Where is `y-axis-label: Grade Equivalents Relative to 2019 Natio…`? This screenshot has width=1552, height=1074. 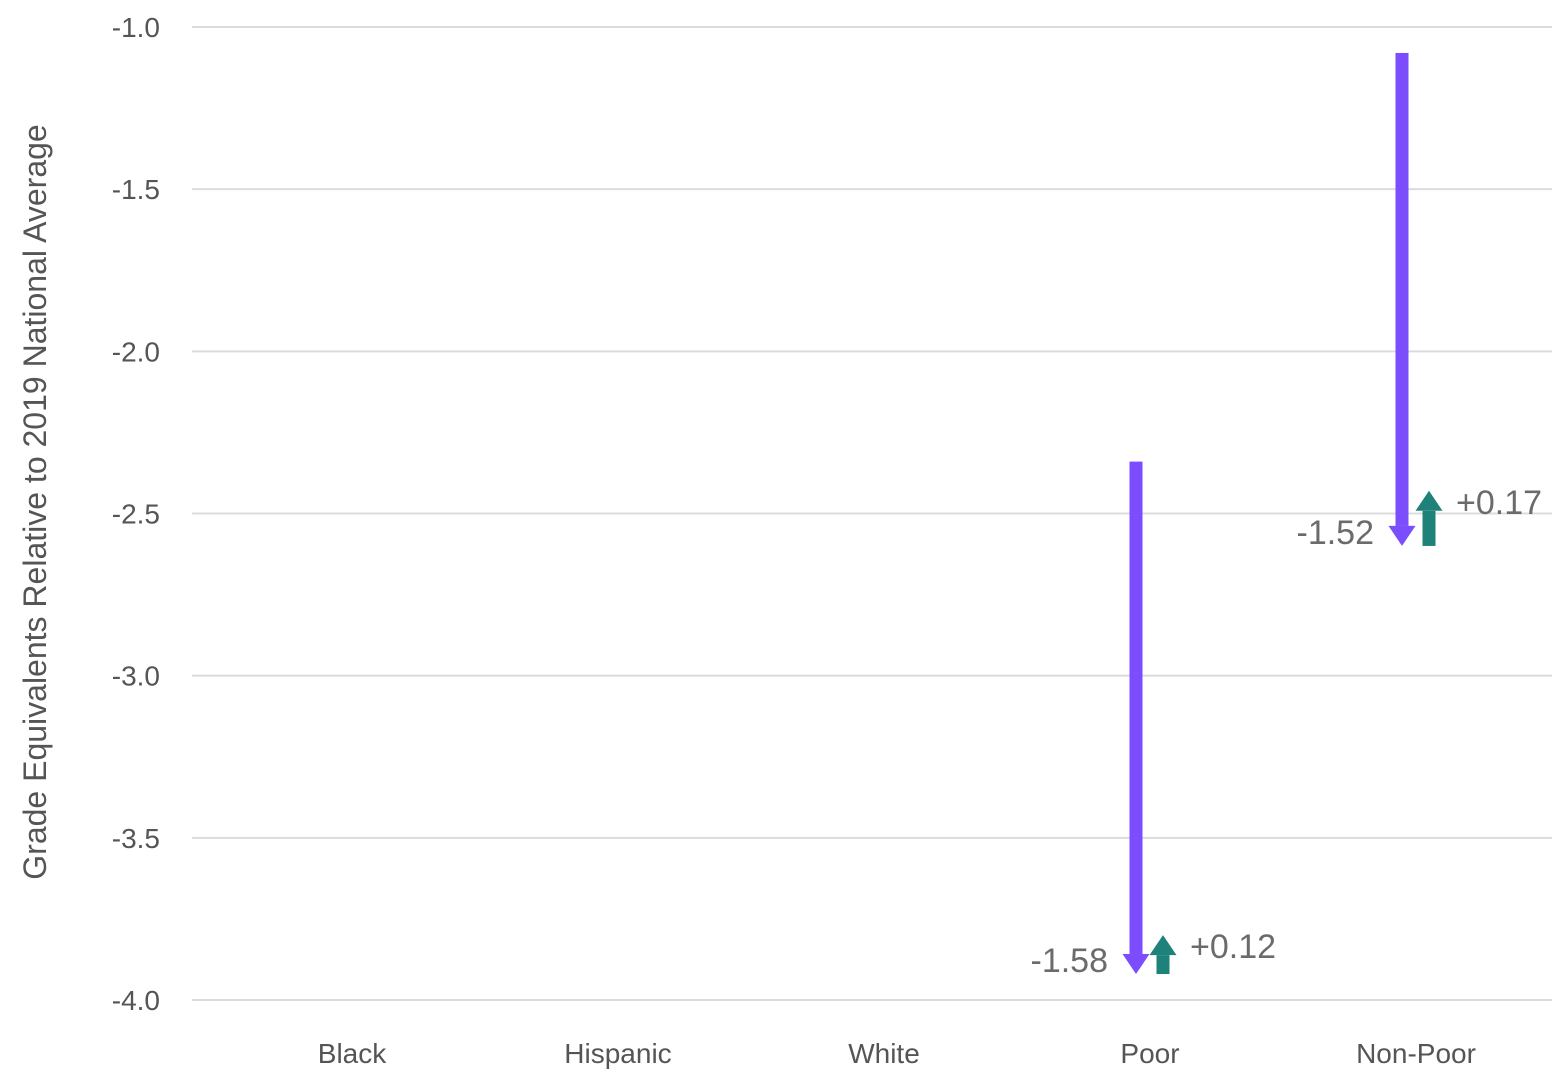 y-axis-label: Grade Equivalents Relative to 2019 Natio… is located at coordinates (35, 501).